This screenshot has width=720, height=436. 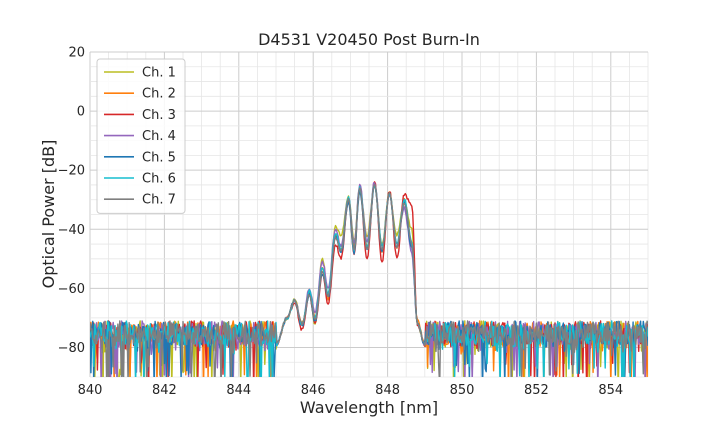 I want to click on x-tick-label: 840, so click(x=90, y=390).